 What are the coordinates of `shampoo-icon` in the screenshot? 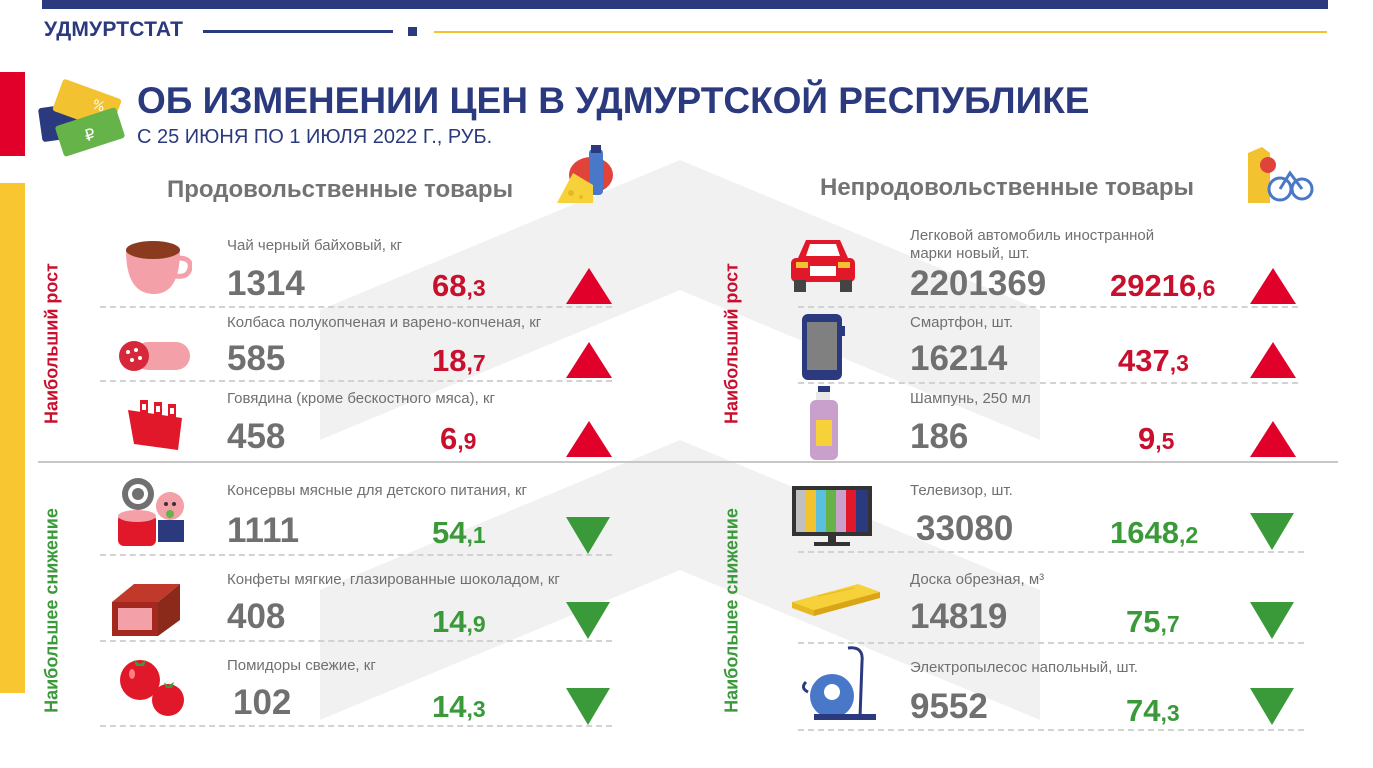 It's located at (824, 423).